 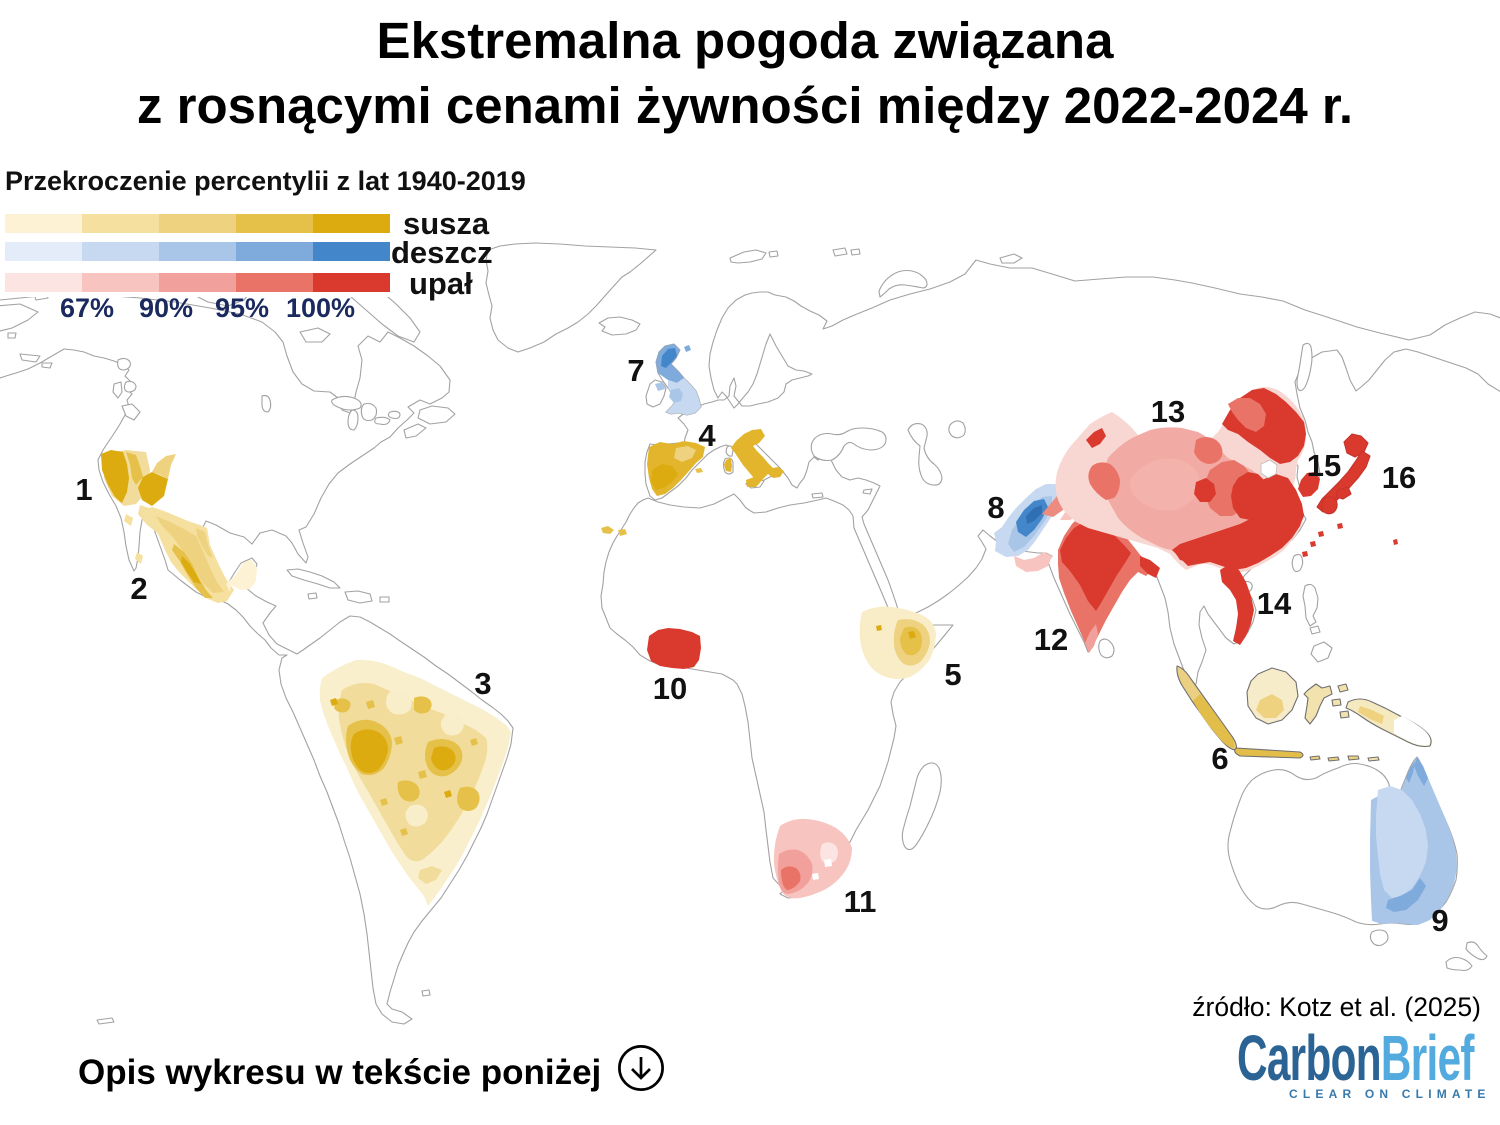 I want to click on svg-text: 2, so click(x=138, y=588).